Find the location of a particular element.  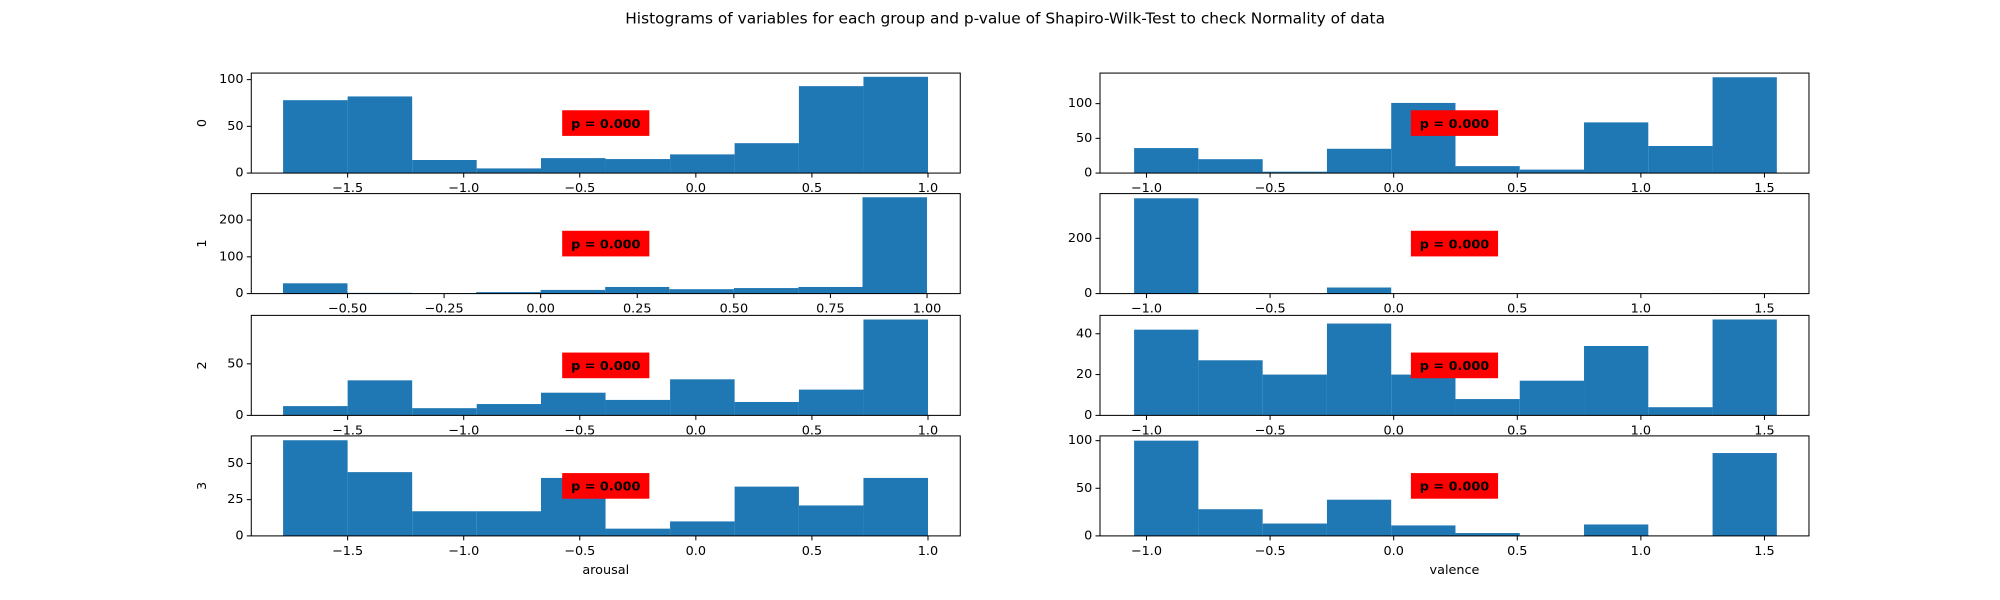

subplot: −1.0 −0.5 0.0 0.5 1.0 1.5 0 50 100 p = 0.000 is located at coordinates (1439, 134).